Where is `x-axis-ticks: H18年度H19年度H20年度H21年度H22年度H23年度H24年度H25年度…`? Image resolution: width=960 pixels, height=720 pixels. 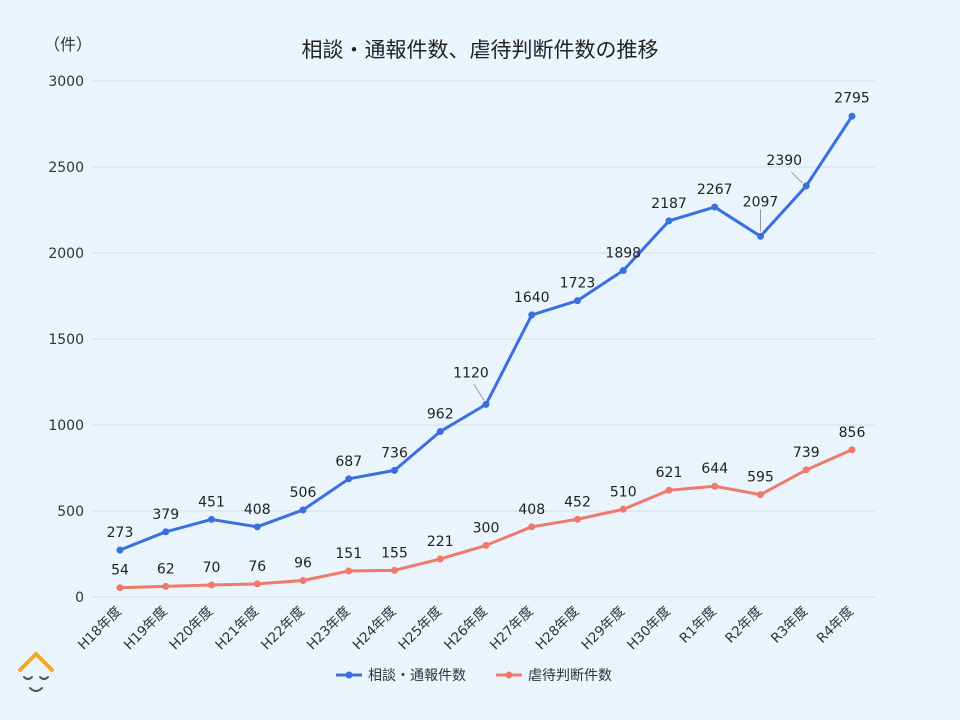 x-axis-ticks: H18年度H19年度H20年度H21年度H22年度H23年度H24年度H25年度… is located at coordinates (466, 629).